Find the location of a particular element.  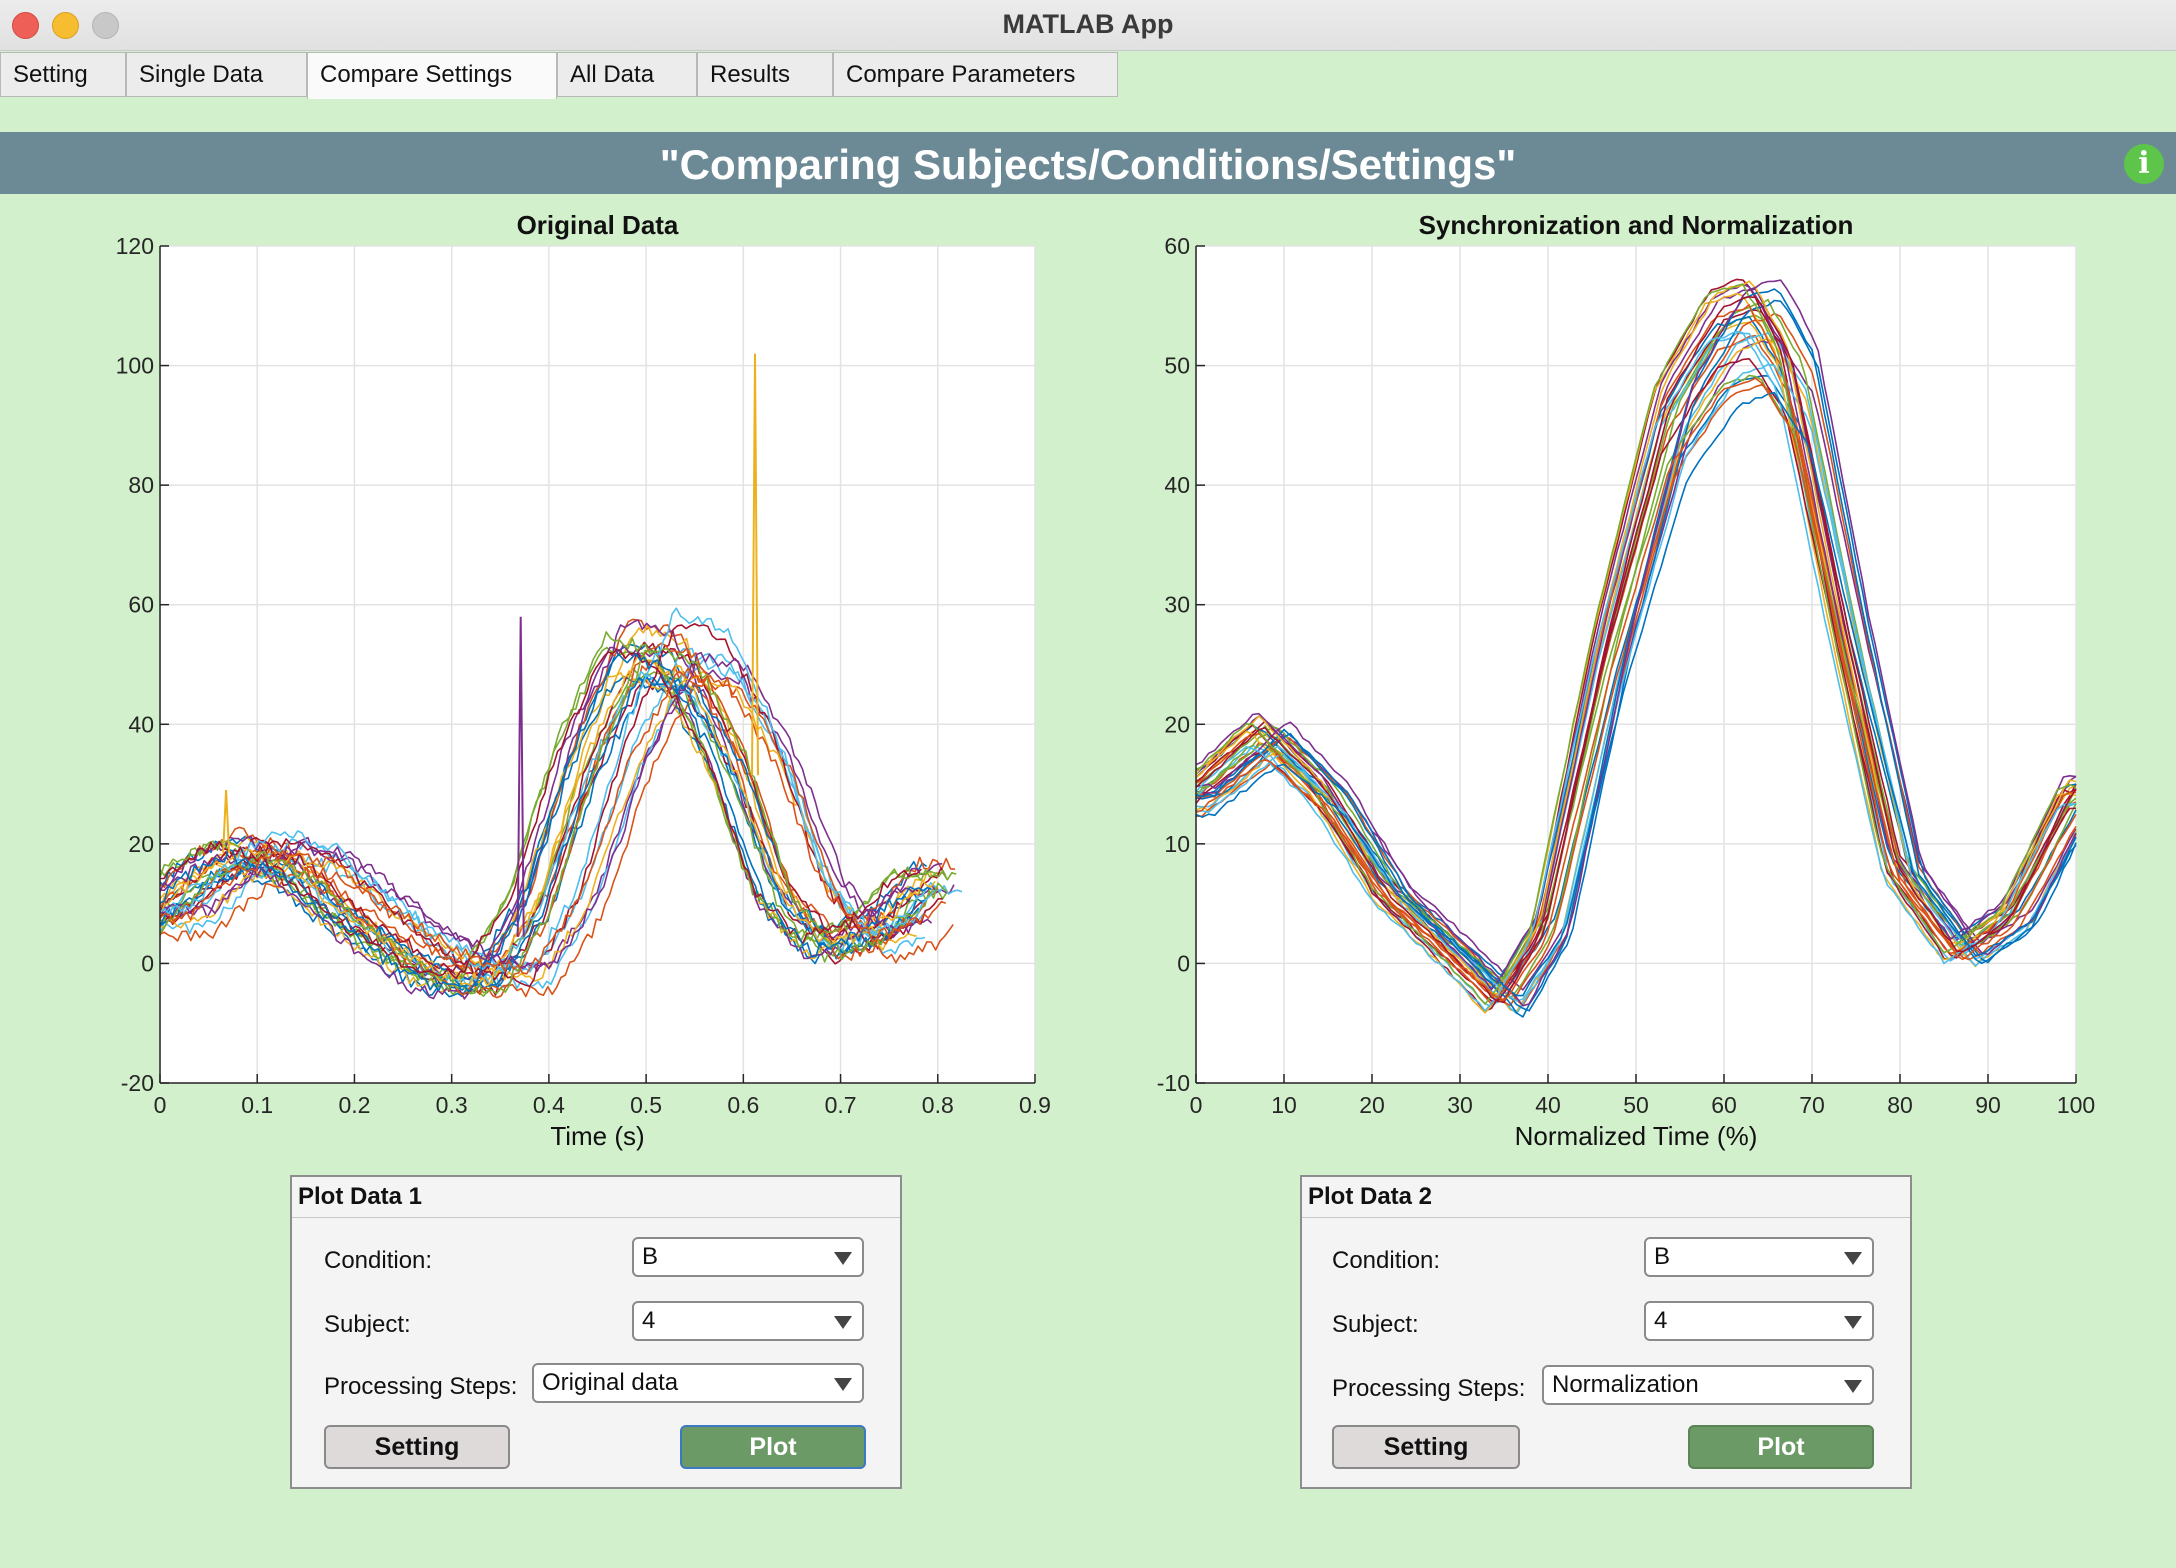

x-tick-label: 0.2 is located at coordinates (354, 1105).